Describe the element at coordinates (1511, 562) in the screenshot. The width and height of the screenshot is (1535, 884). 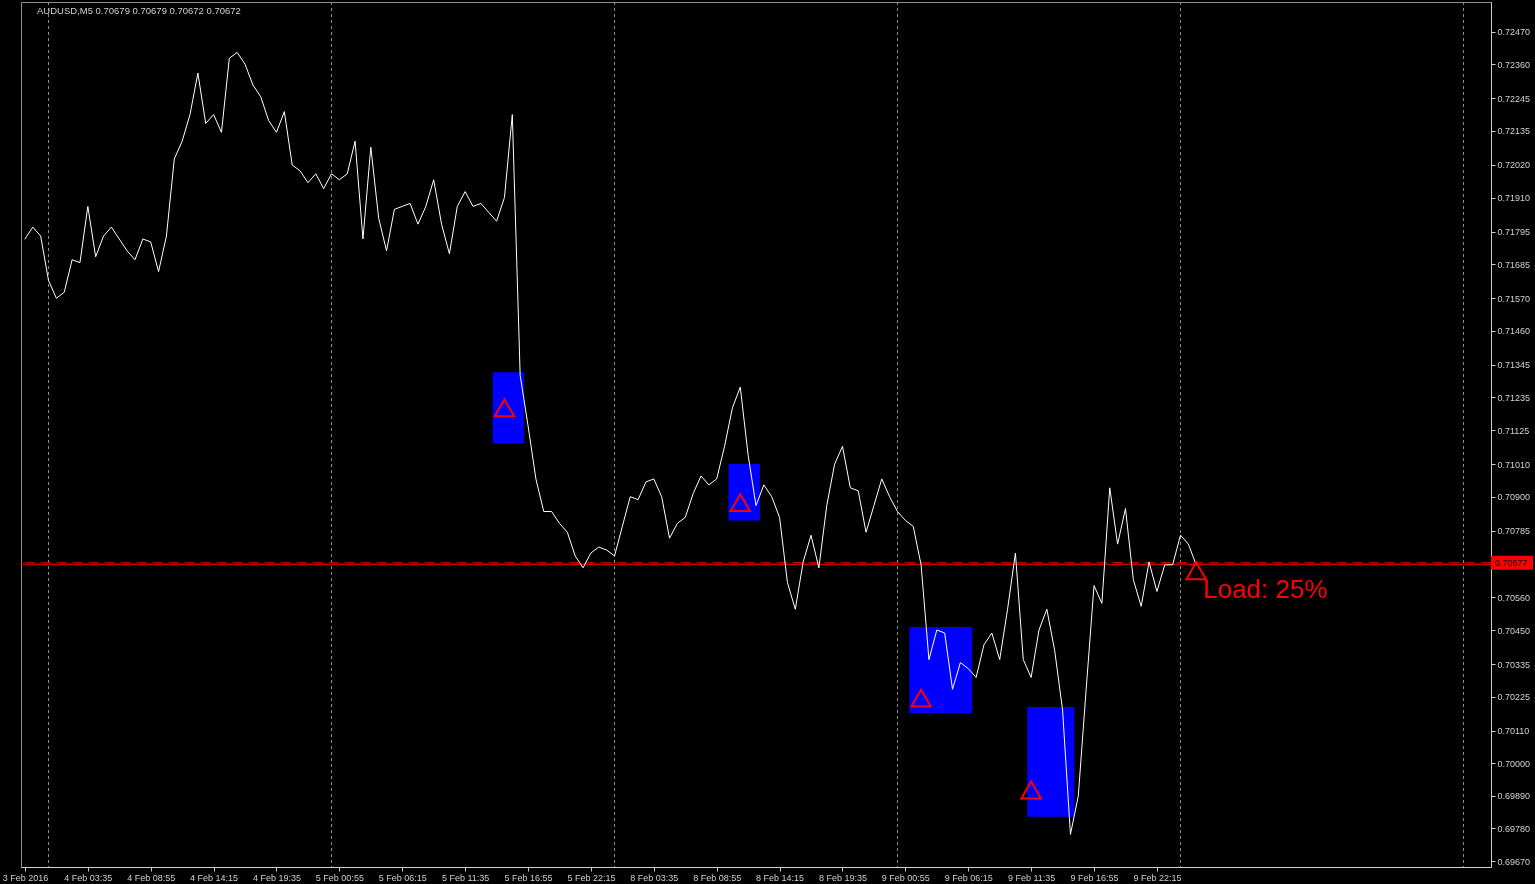
I see `ref-line-label: 0.70677` at that location.